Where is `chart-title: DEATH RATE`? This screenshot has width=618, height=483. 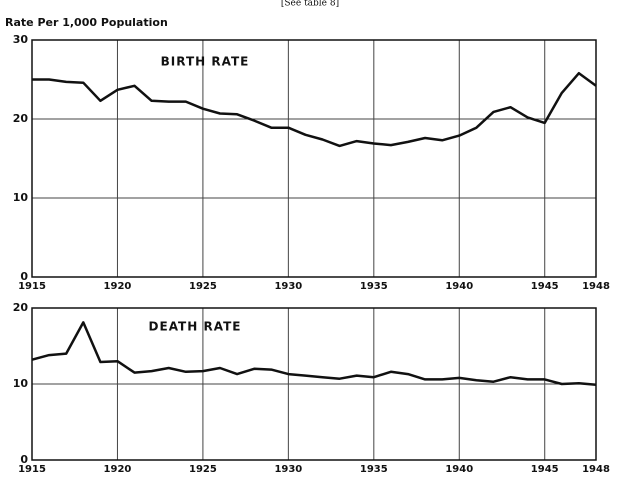
chart-title: DEATH RATE is located at coordinates (195, 327).